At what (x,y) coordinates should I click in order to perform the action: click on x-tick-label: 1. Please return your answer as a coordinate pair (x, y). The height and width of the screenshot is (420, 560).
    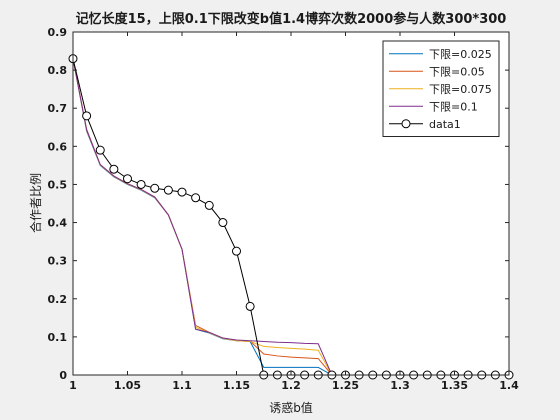
    Looking at the image, I should click on (73, 385).